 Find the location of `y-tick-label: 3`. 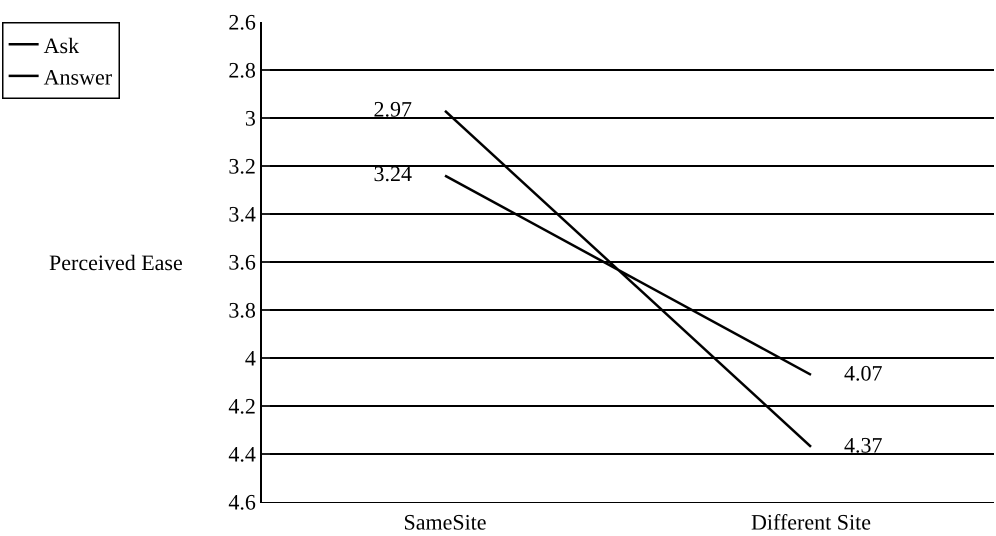

y-tick-label: 3 is located at coordinates (250, 118).